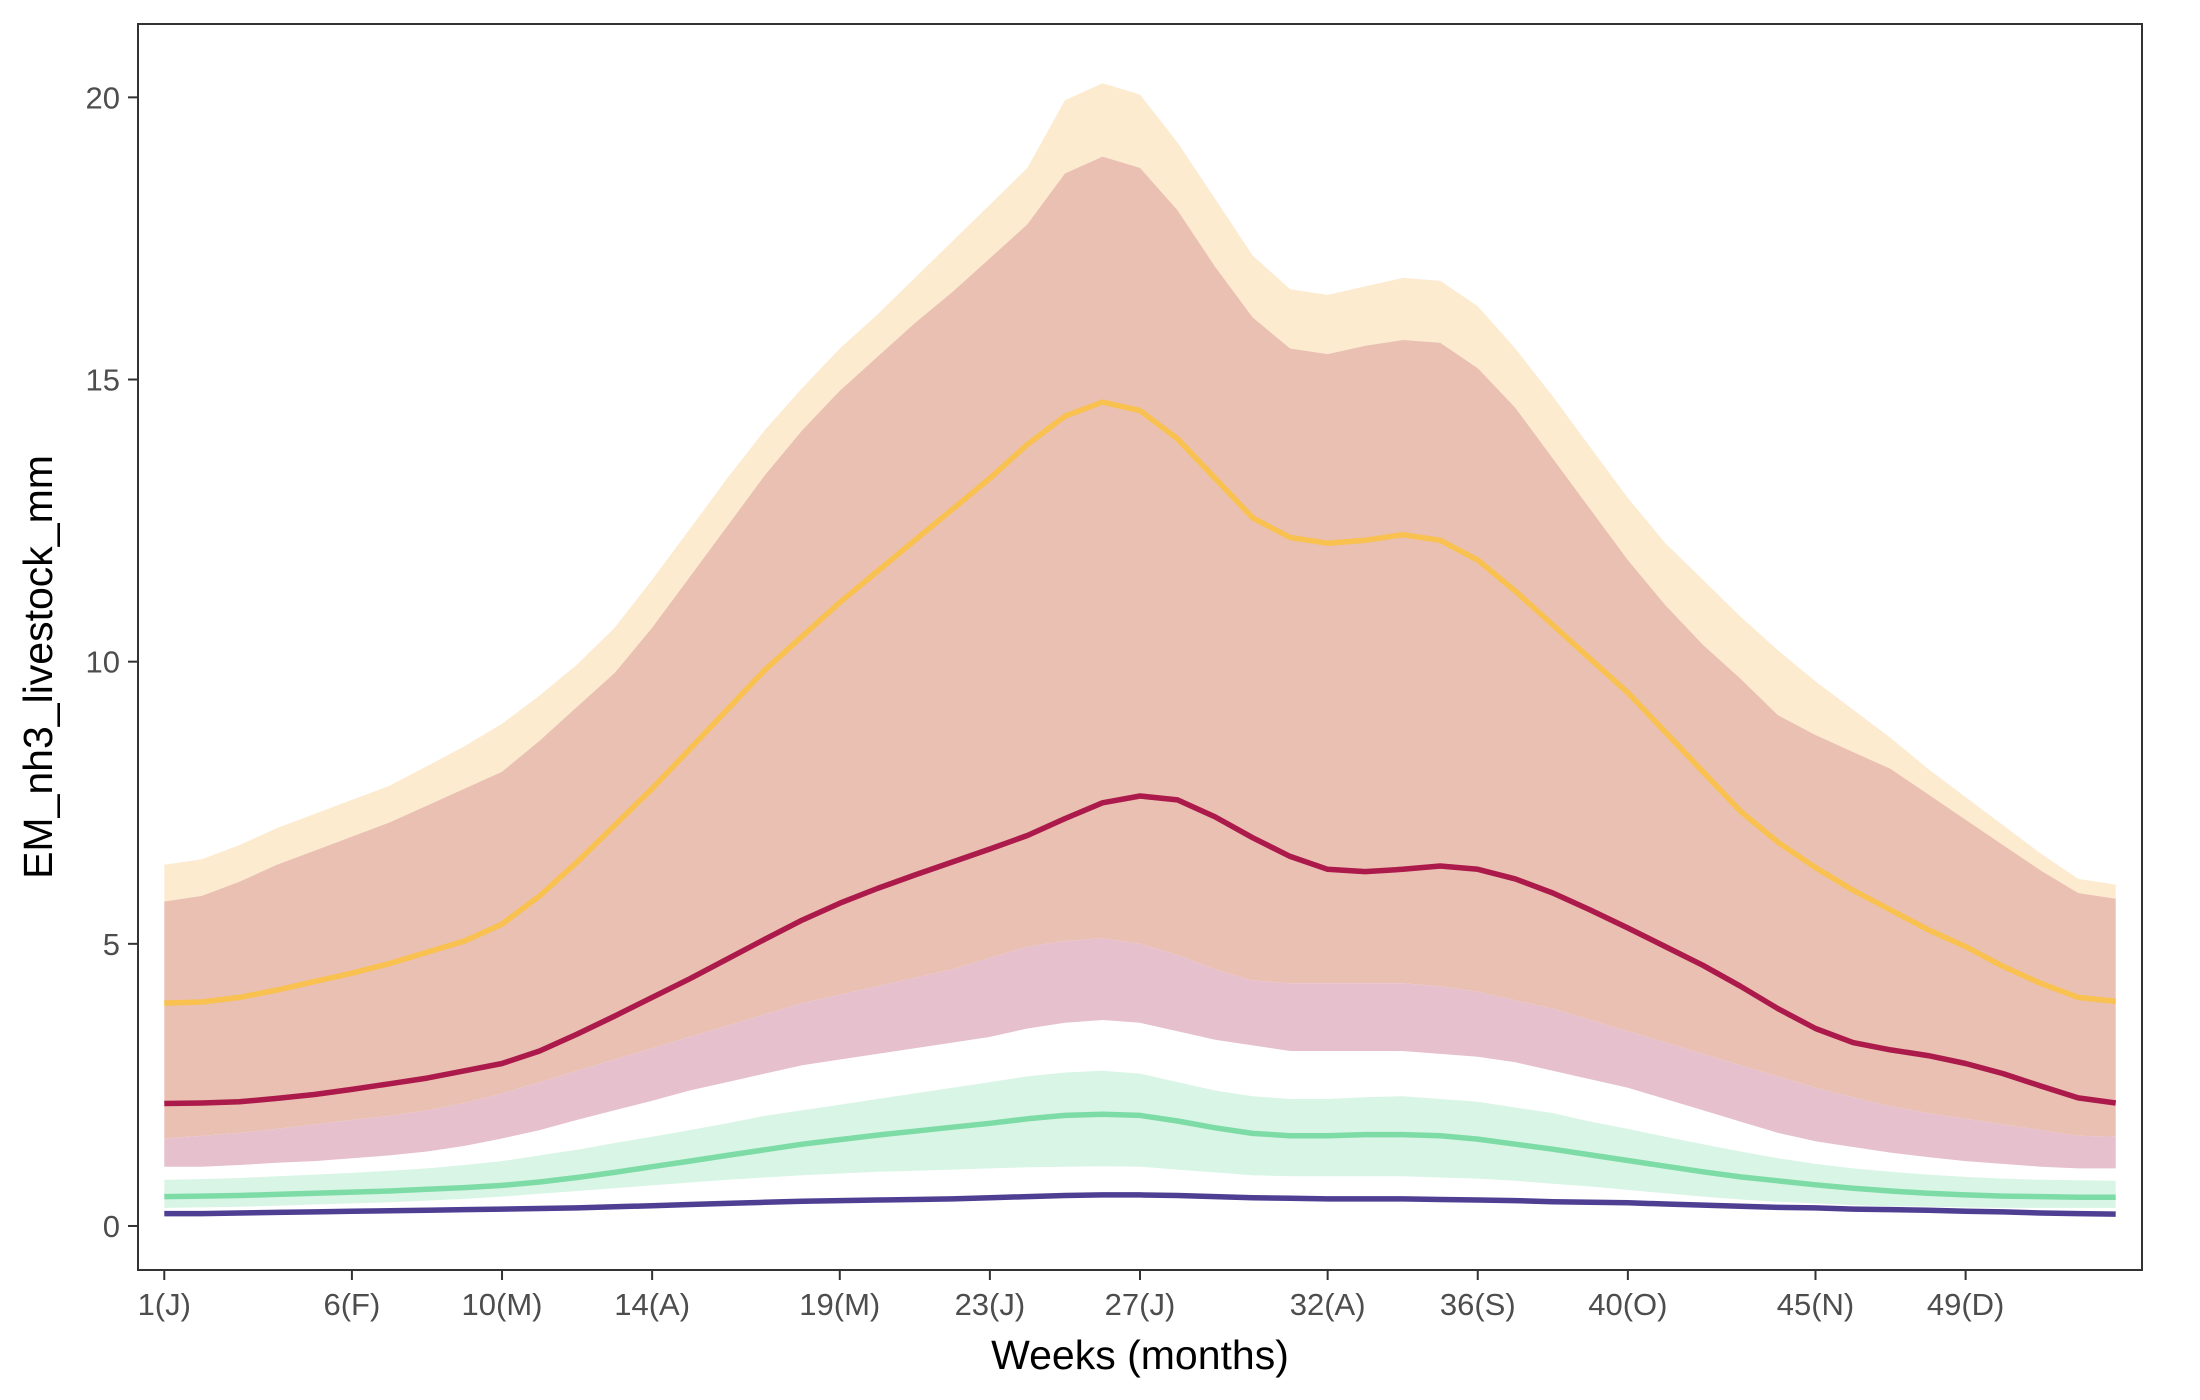 Image resolution: width=2200 pixels, height=1400 pixels. I want to click on y-tick-label: 0, so click(111, 1226).